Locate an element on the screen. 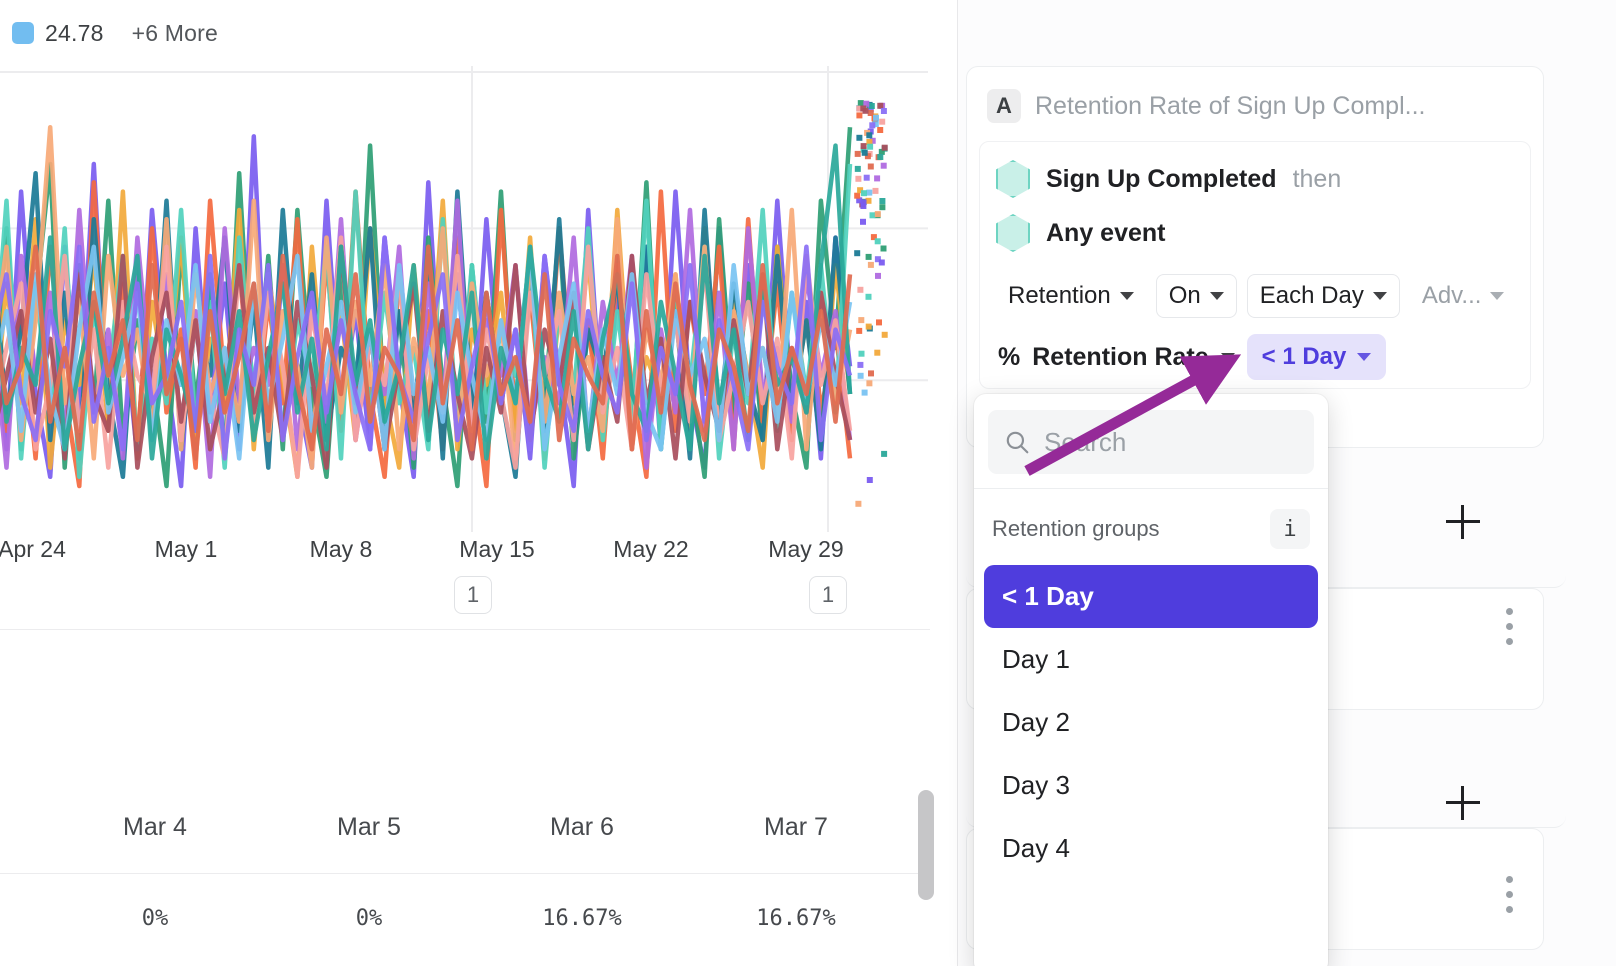  metric-row: % Retention Rate < 1 Day is located at coordinates (1255, 349).